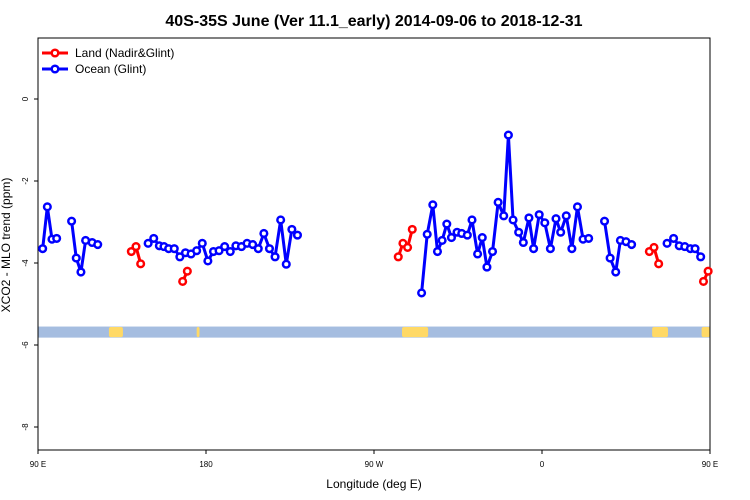 The width and height of the screenshot is (750, 500). What do you see at coordinates (6, 245) in the screenshot?
I see `y-axis-label: XCO2 - MLO trend (ppm)` at bounding box center [6, 245].